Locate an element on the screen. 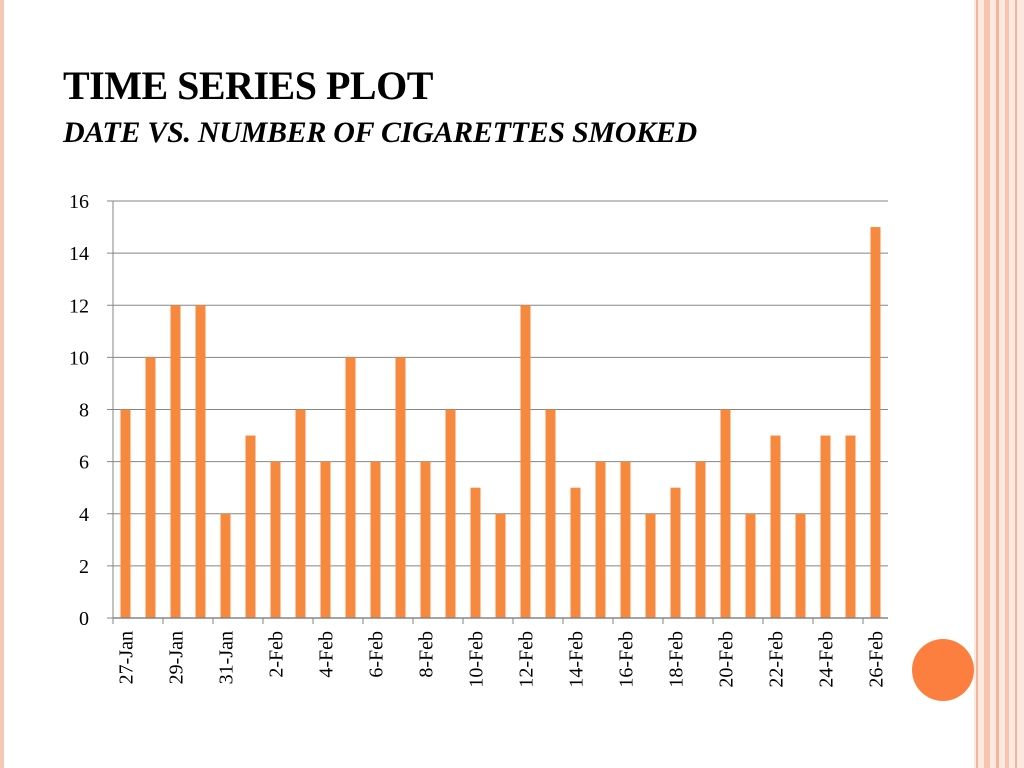 The width and height of the screenshot is (1024, 768). y-tick-label: 2 is located at coordinates (84, 567).